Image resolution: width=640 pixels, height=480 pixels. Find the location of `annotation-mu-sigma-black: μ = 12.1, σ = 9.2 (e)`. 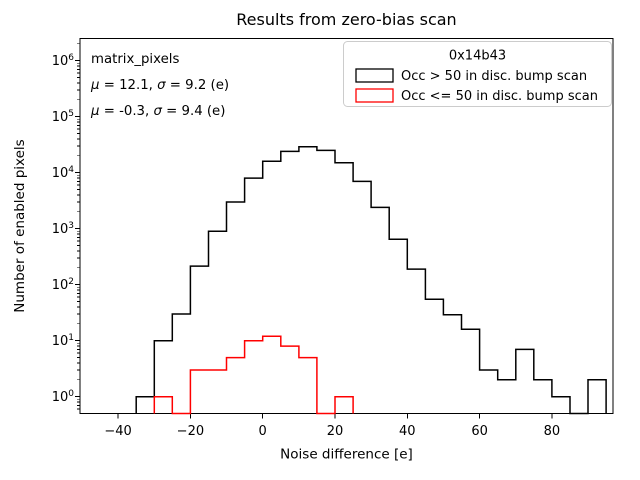

annotation-mu-sigma-black: μ = 12.1, σ = 9.2 (e) is located at coordinates (159, 85).